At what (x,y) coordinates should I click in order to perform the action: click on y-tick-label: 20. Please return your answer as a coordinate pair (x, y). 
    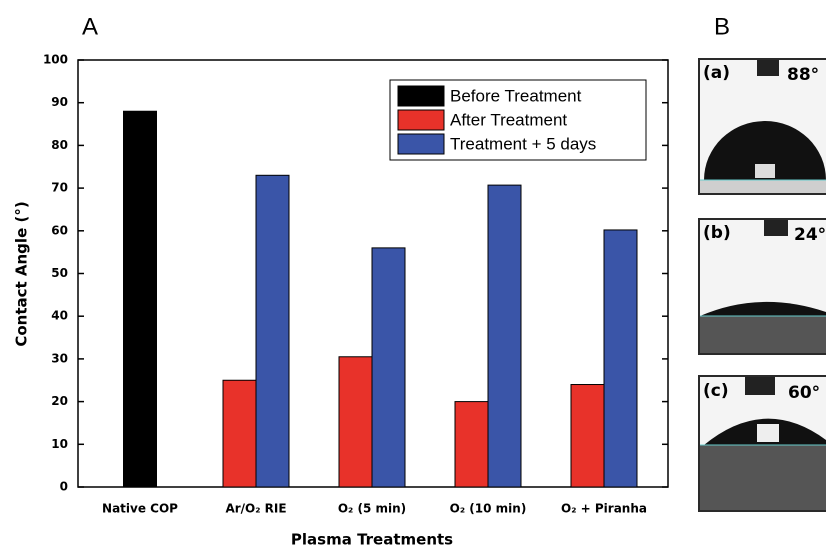
    Looking at the image, I should click on (59, 401).